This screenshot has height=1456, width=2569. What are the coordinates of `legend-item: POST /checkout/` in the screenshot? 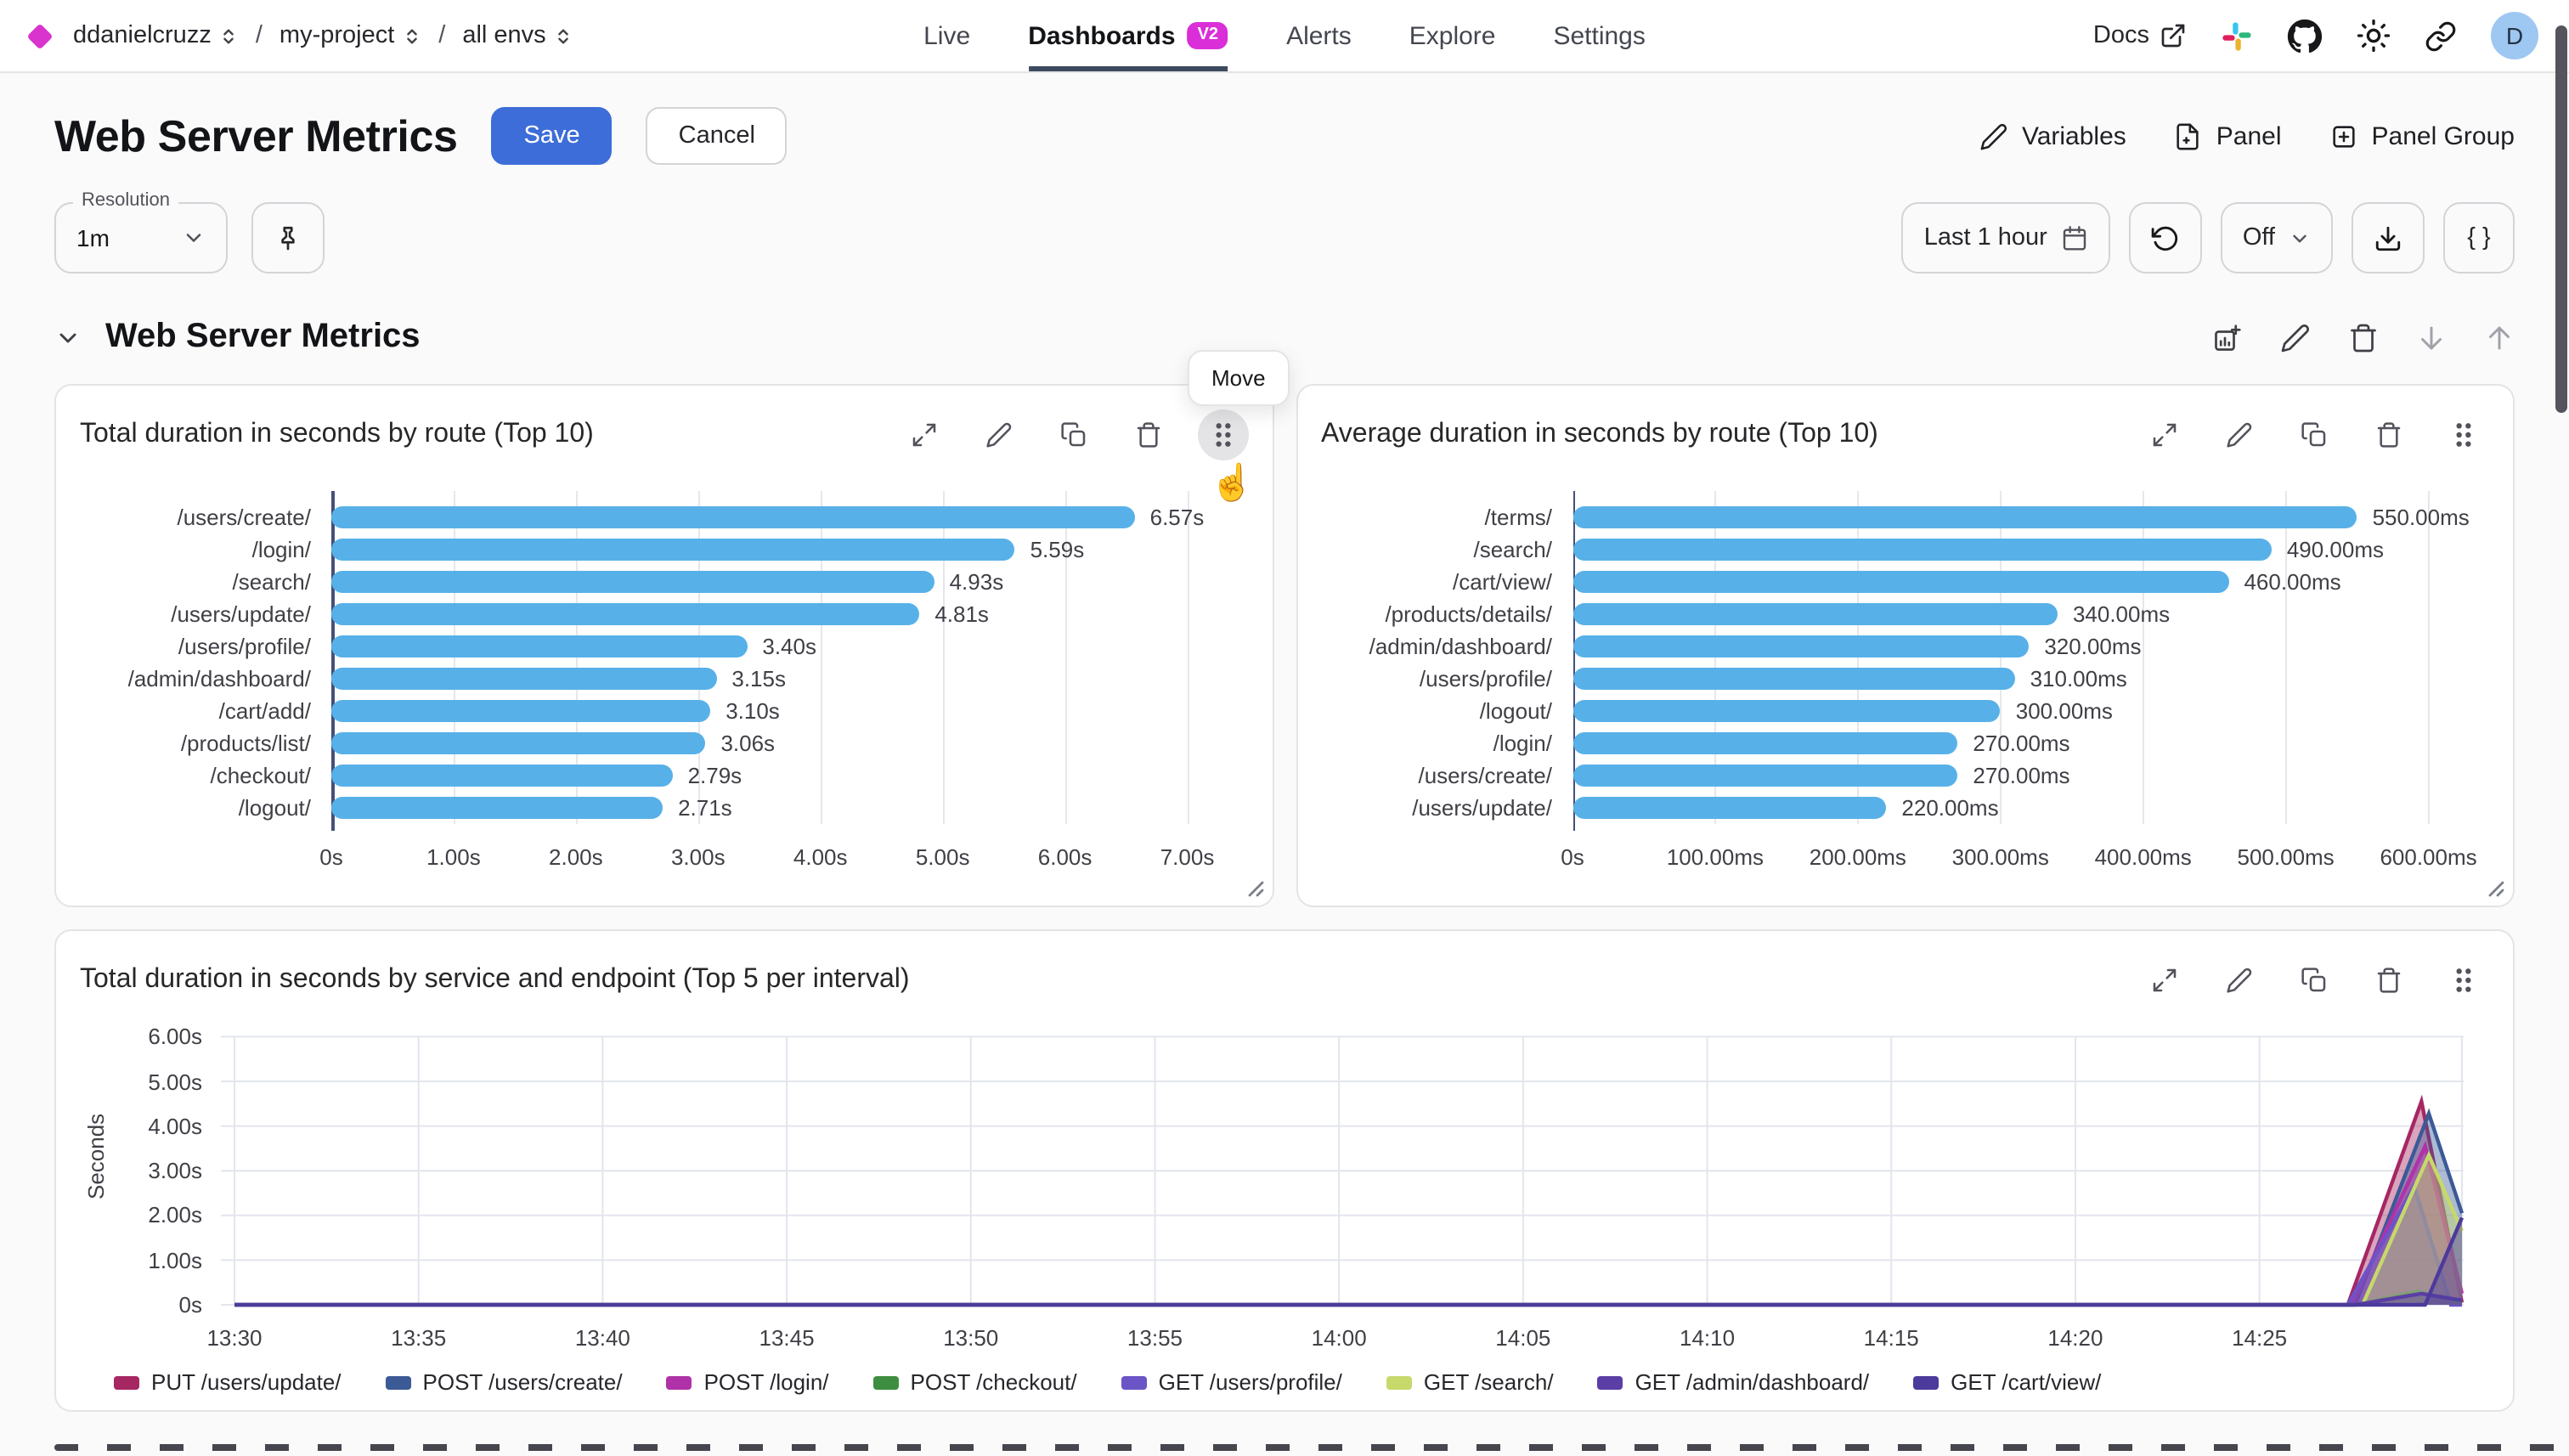 It's located at (975, 1382).